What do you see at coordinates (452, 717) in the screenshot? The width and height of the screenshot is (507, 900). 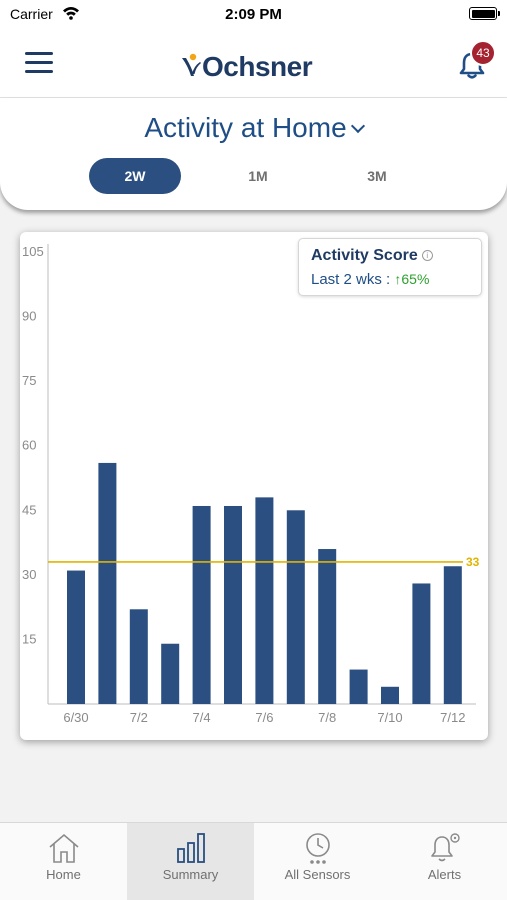 I see `x-tick-label: 7/12` at bounding box center [452, 717].